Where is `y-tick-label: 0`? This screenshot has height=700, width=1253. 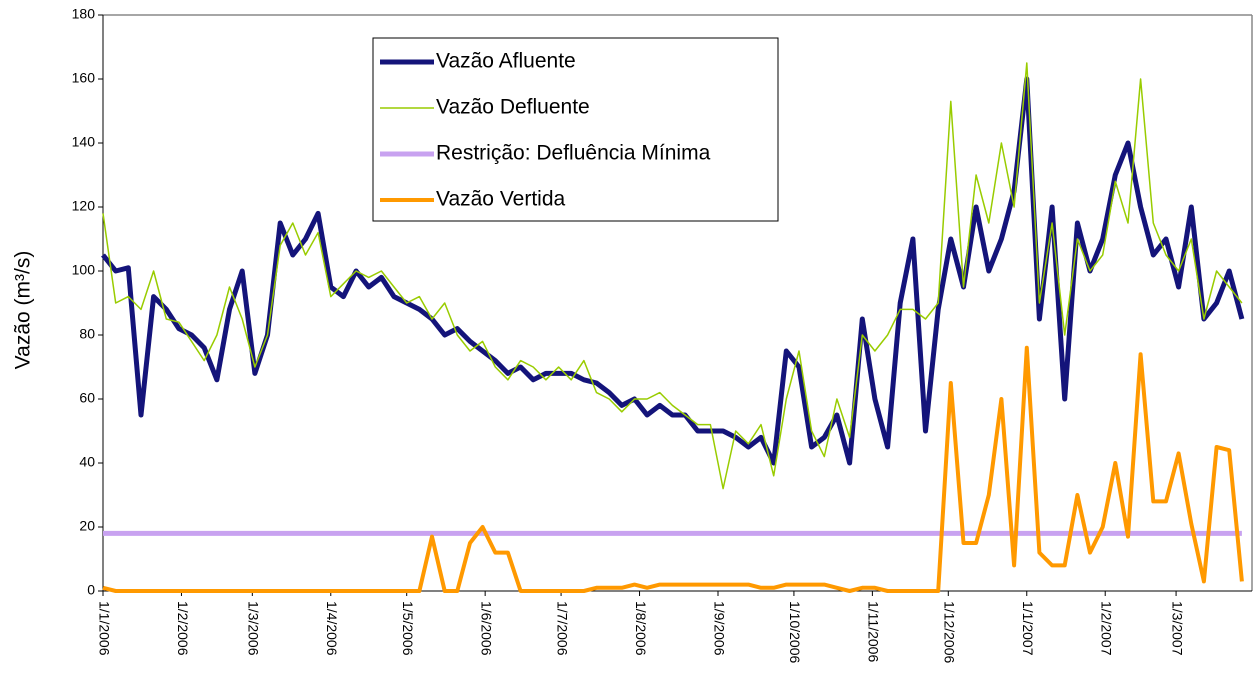
y-tick-label: 0 is located at coordinates (91, 590).